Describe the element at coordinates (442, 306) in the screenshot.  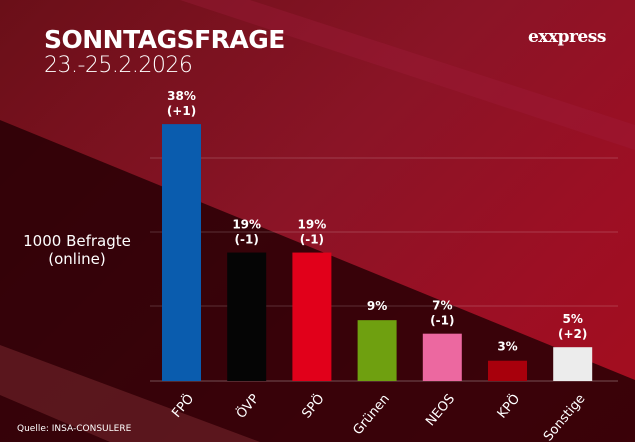
I see `value-label: 7%` at that location.